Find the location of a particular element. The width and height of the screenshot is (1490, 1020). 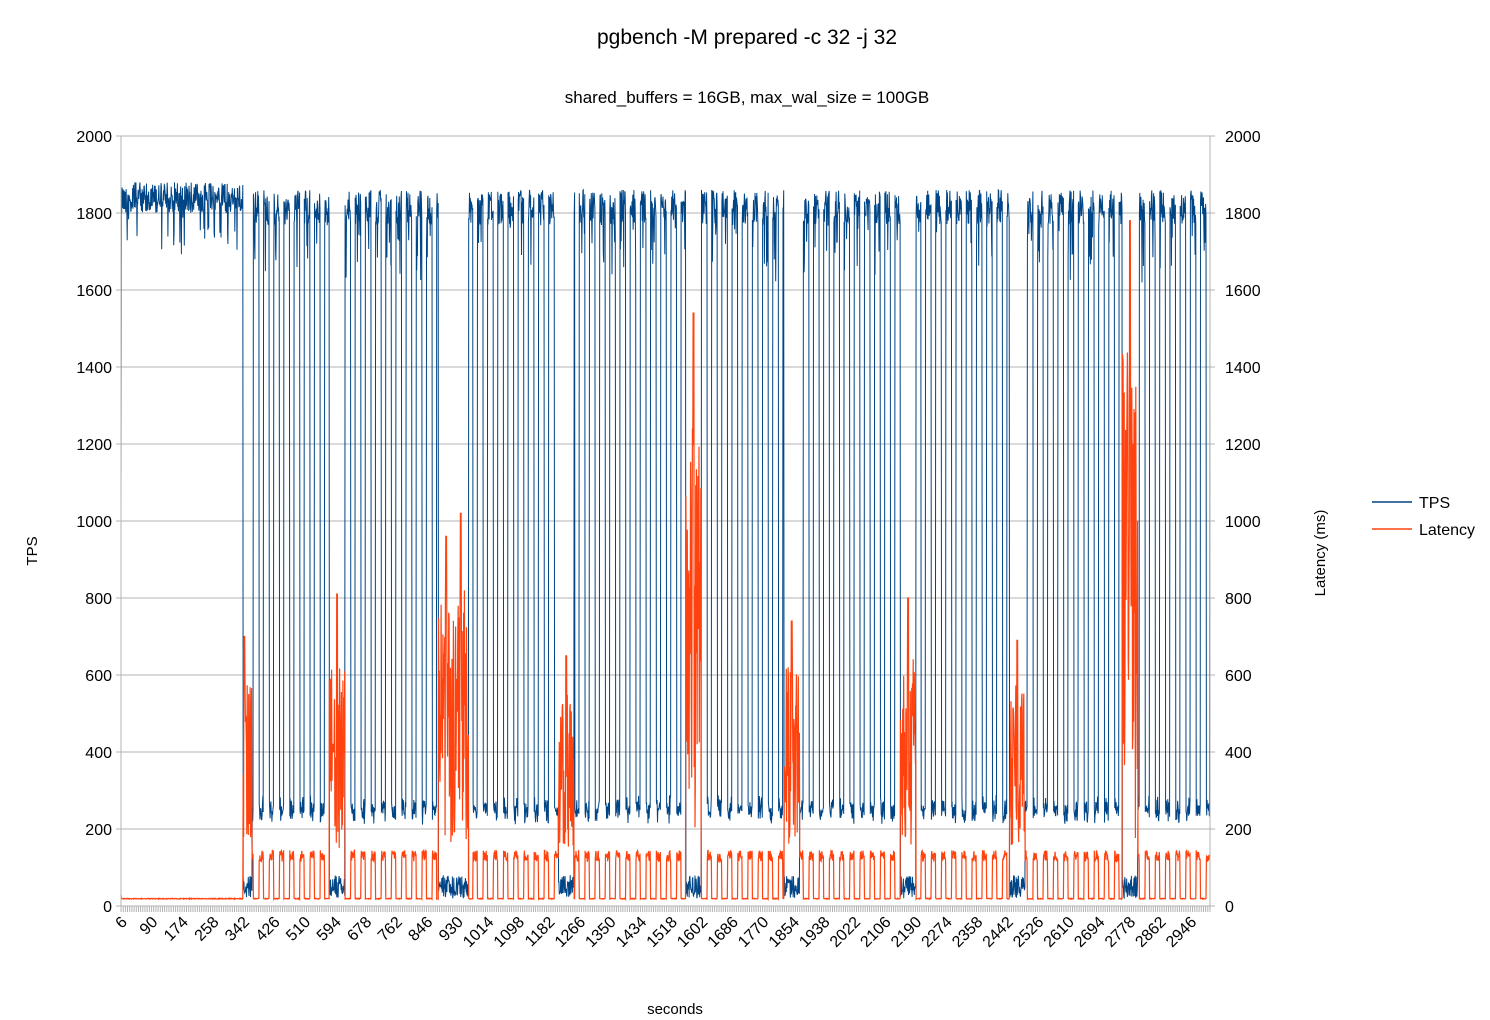

y-tick-label-right: 1400 is located at coordinates (1243, 368).